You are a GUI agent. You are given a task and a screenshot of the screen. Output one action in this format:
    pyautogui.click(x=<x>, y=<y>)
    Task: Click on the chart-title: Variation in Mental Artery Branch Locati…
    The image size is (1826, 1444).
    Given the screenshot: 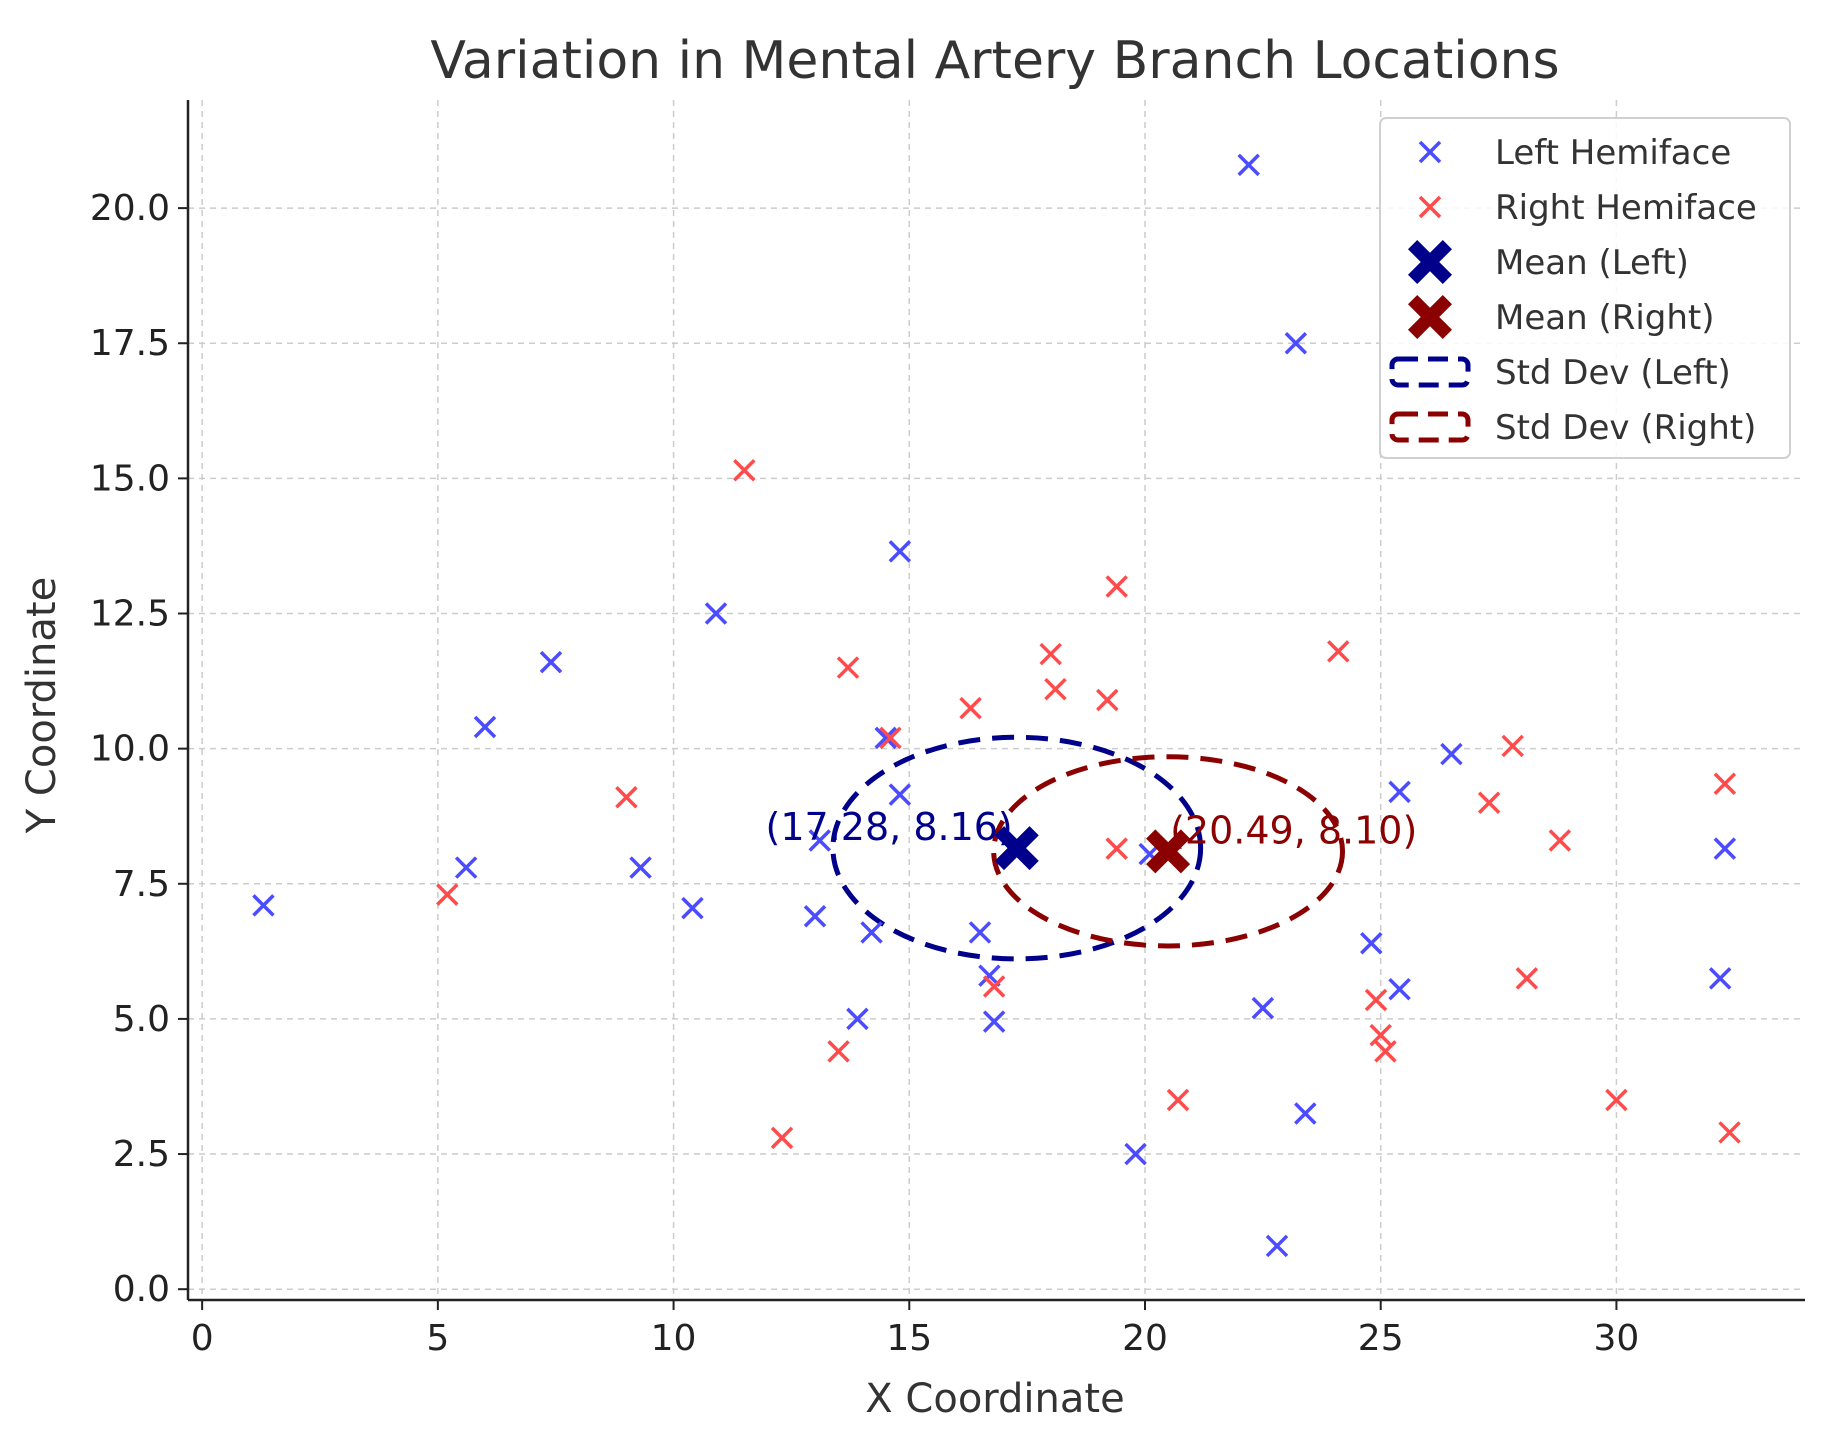 What is the action you would take?
    pyautogui.click(x=994, y=61)
    